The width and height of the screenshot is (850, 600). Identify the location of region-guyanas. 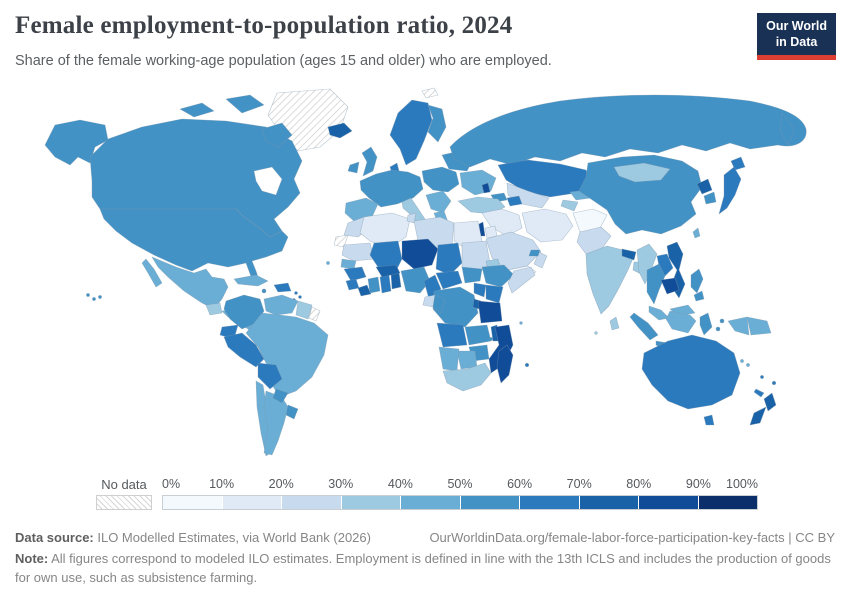
(304, 310).